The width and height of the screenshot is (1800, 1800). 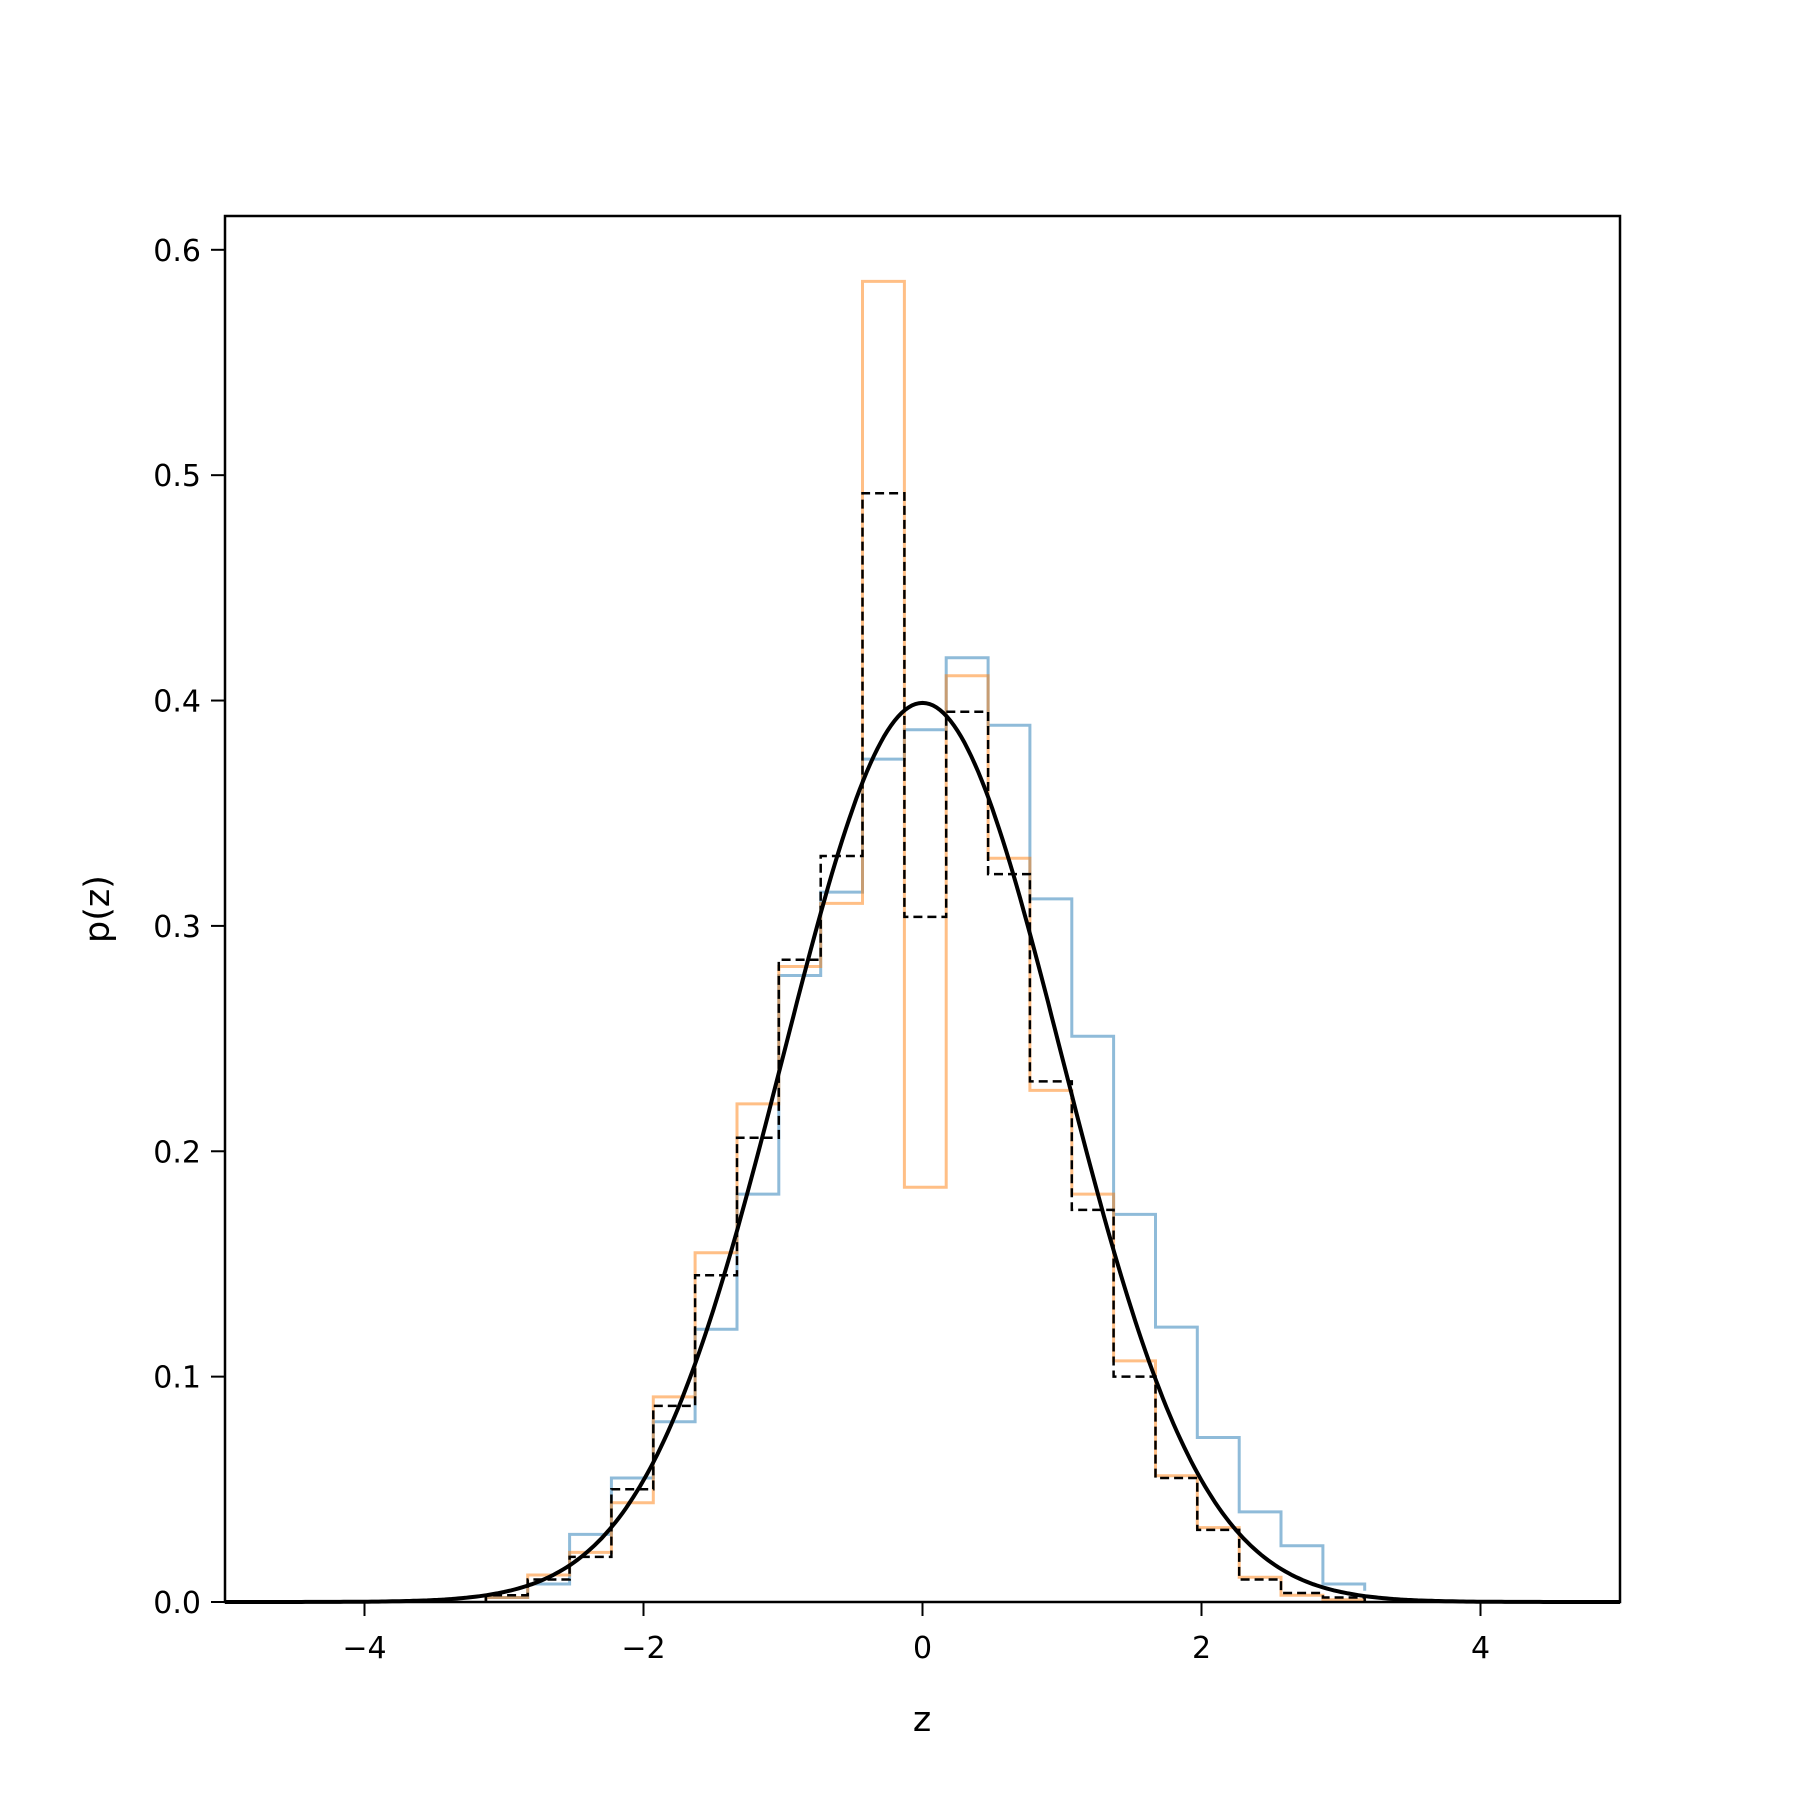 What do you see at coordinates (922, 1720) in the screenshot?
I see `x-axis-label: z` at bounding box center [922, 1720].